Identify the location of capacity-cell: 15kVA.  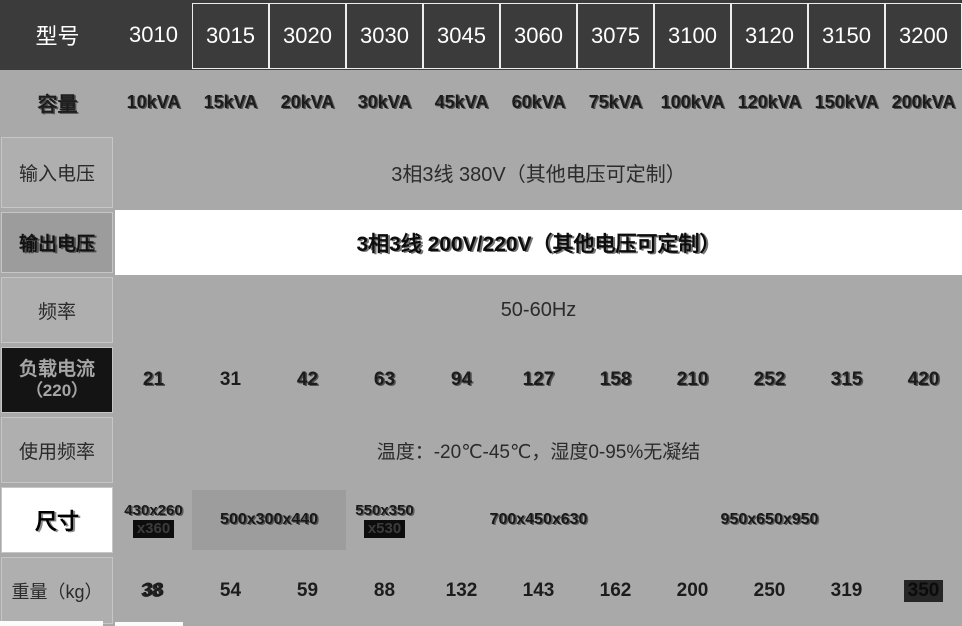
(230, 102).